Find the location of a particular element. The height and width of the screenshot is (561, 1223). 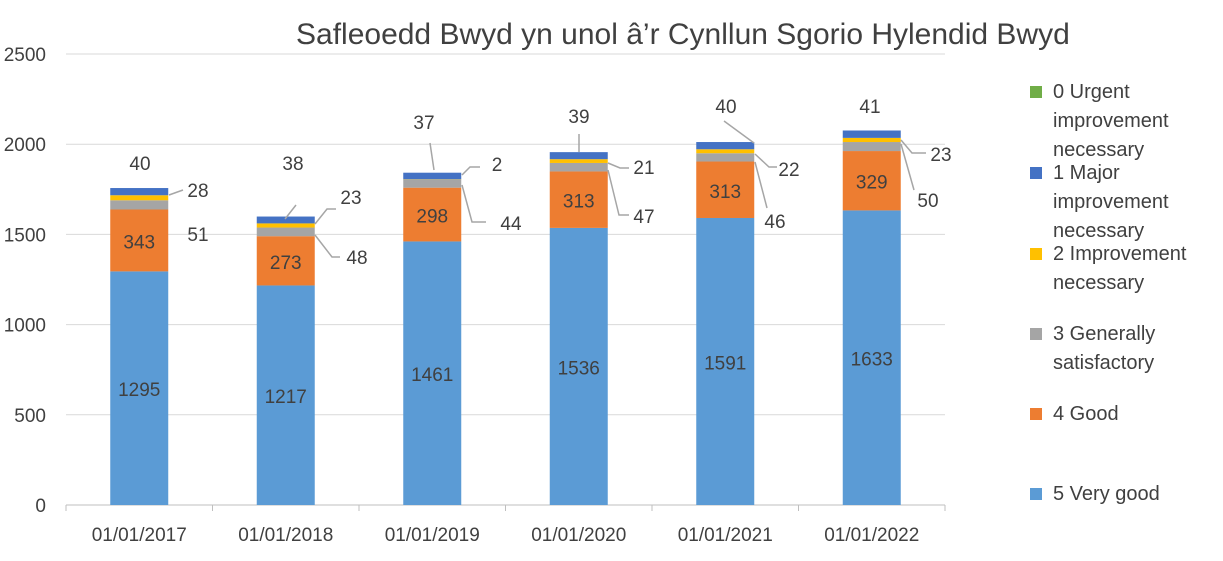

data-label: 1295 is located at coordinates (139, 390).